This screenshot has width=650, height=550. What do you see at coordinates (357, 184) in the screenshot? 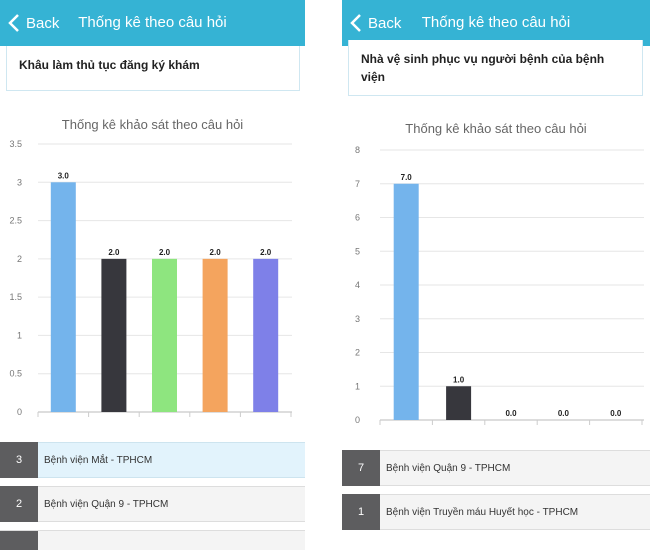
I see `y-tick-label: 7` at bounding box center [357, 184].